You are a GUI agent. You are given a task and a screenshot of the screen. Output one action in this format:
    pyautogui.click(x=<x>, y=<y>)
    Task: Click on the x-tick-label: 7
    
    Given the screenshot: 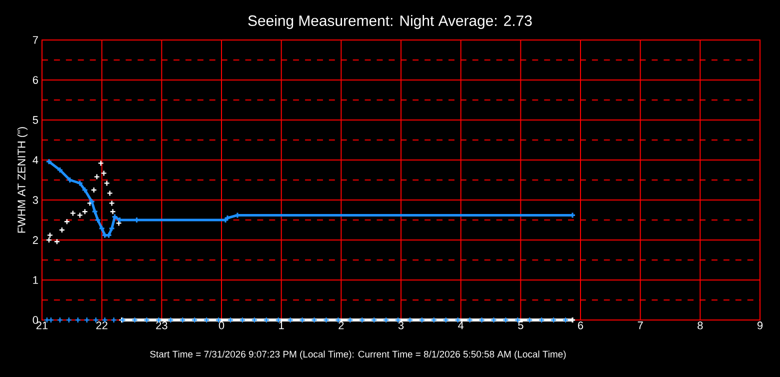 What is the action you would take?
    pyautogui.click(x=640, y=326)
    